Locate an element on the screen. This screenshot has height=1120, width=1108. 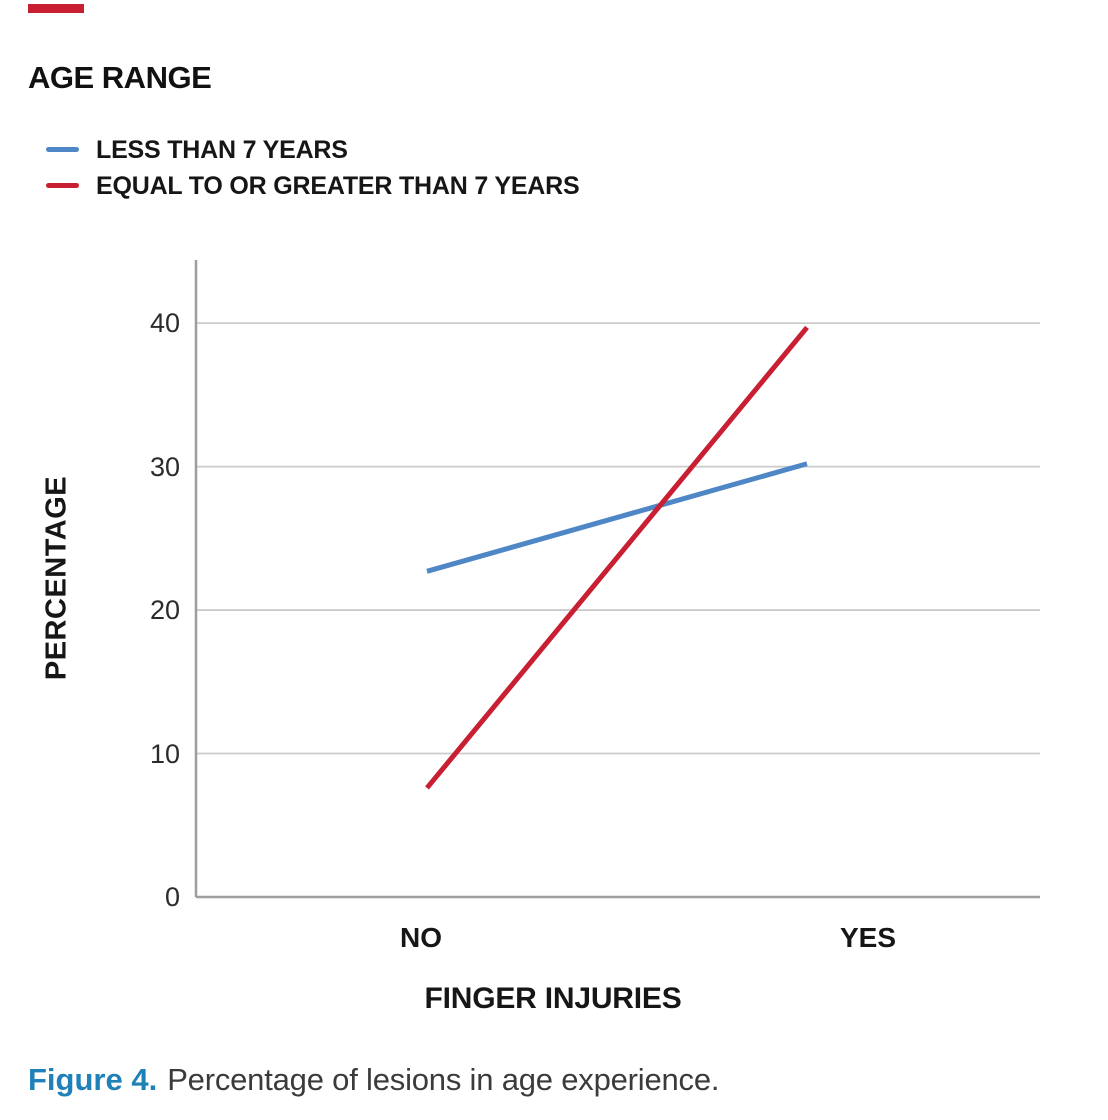
y-axis-title: PERCENTAGE is located at coordinates (56, 578).